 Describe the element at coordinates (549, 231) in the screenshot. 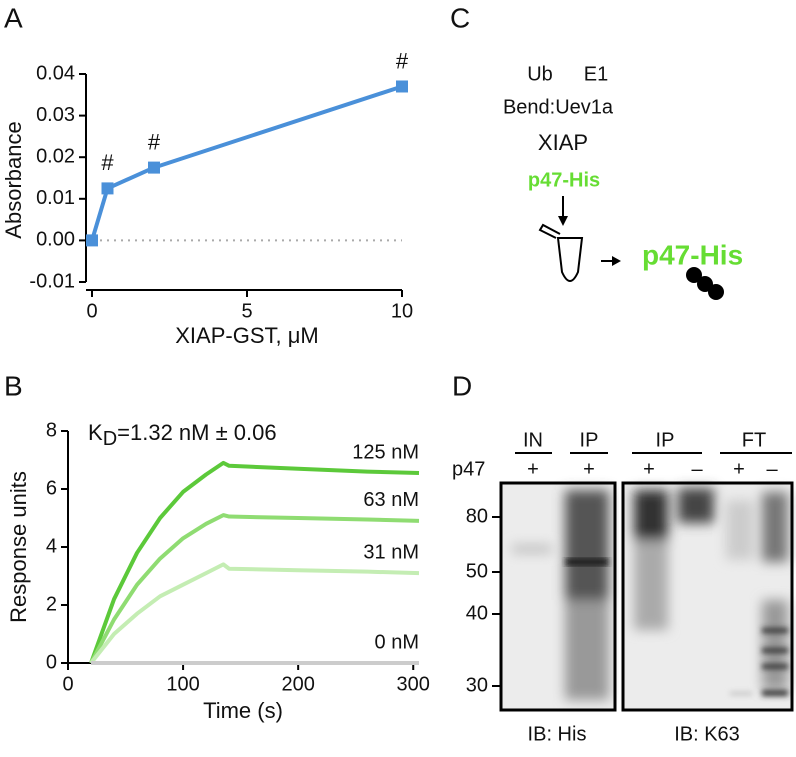

I see `tube-lid` at that location.